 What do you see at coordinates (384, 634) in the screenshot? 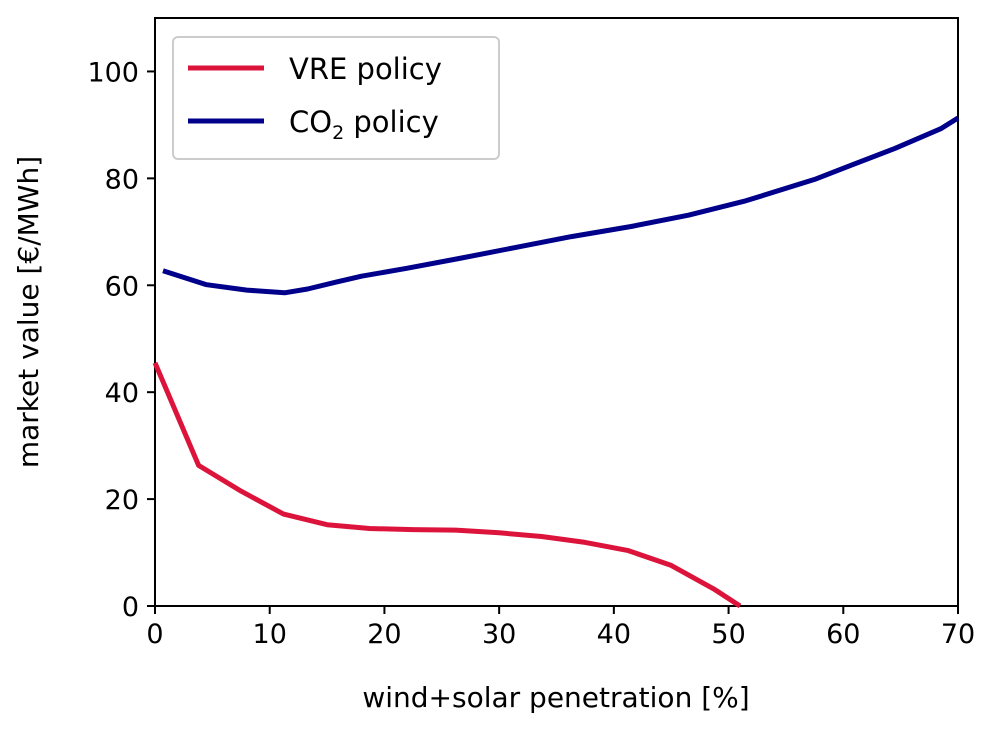
I see `x-tick-label-2: 20` at bounding box center [384, 634].